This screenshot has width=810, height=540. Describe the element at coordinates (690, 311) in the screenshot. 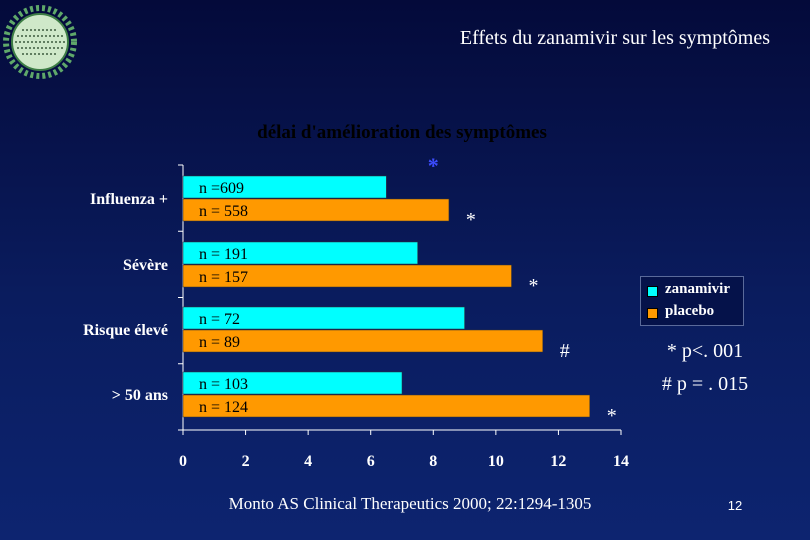

I see `legend-label: placebo` at that location.